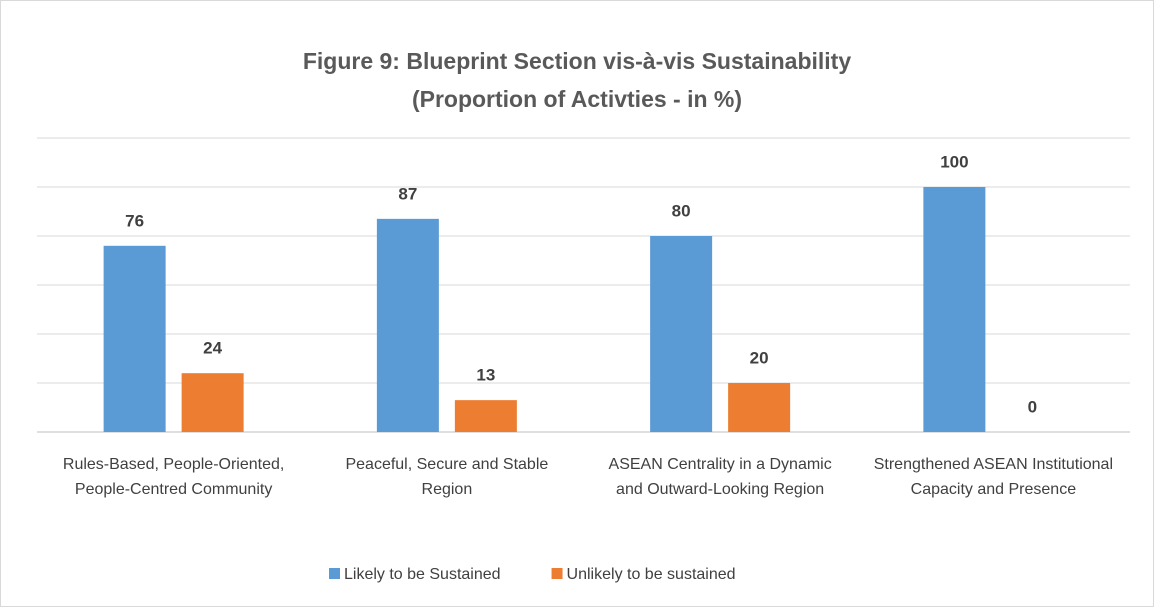  Describe the element at coordinates (212, 348) in the screenshot. I see `value-label: 24` at that location.